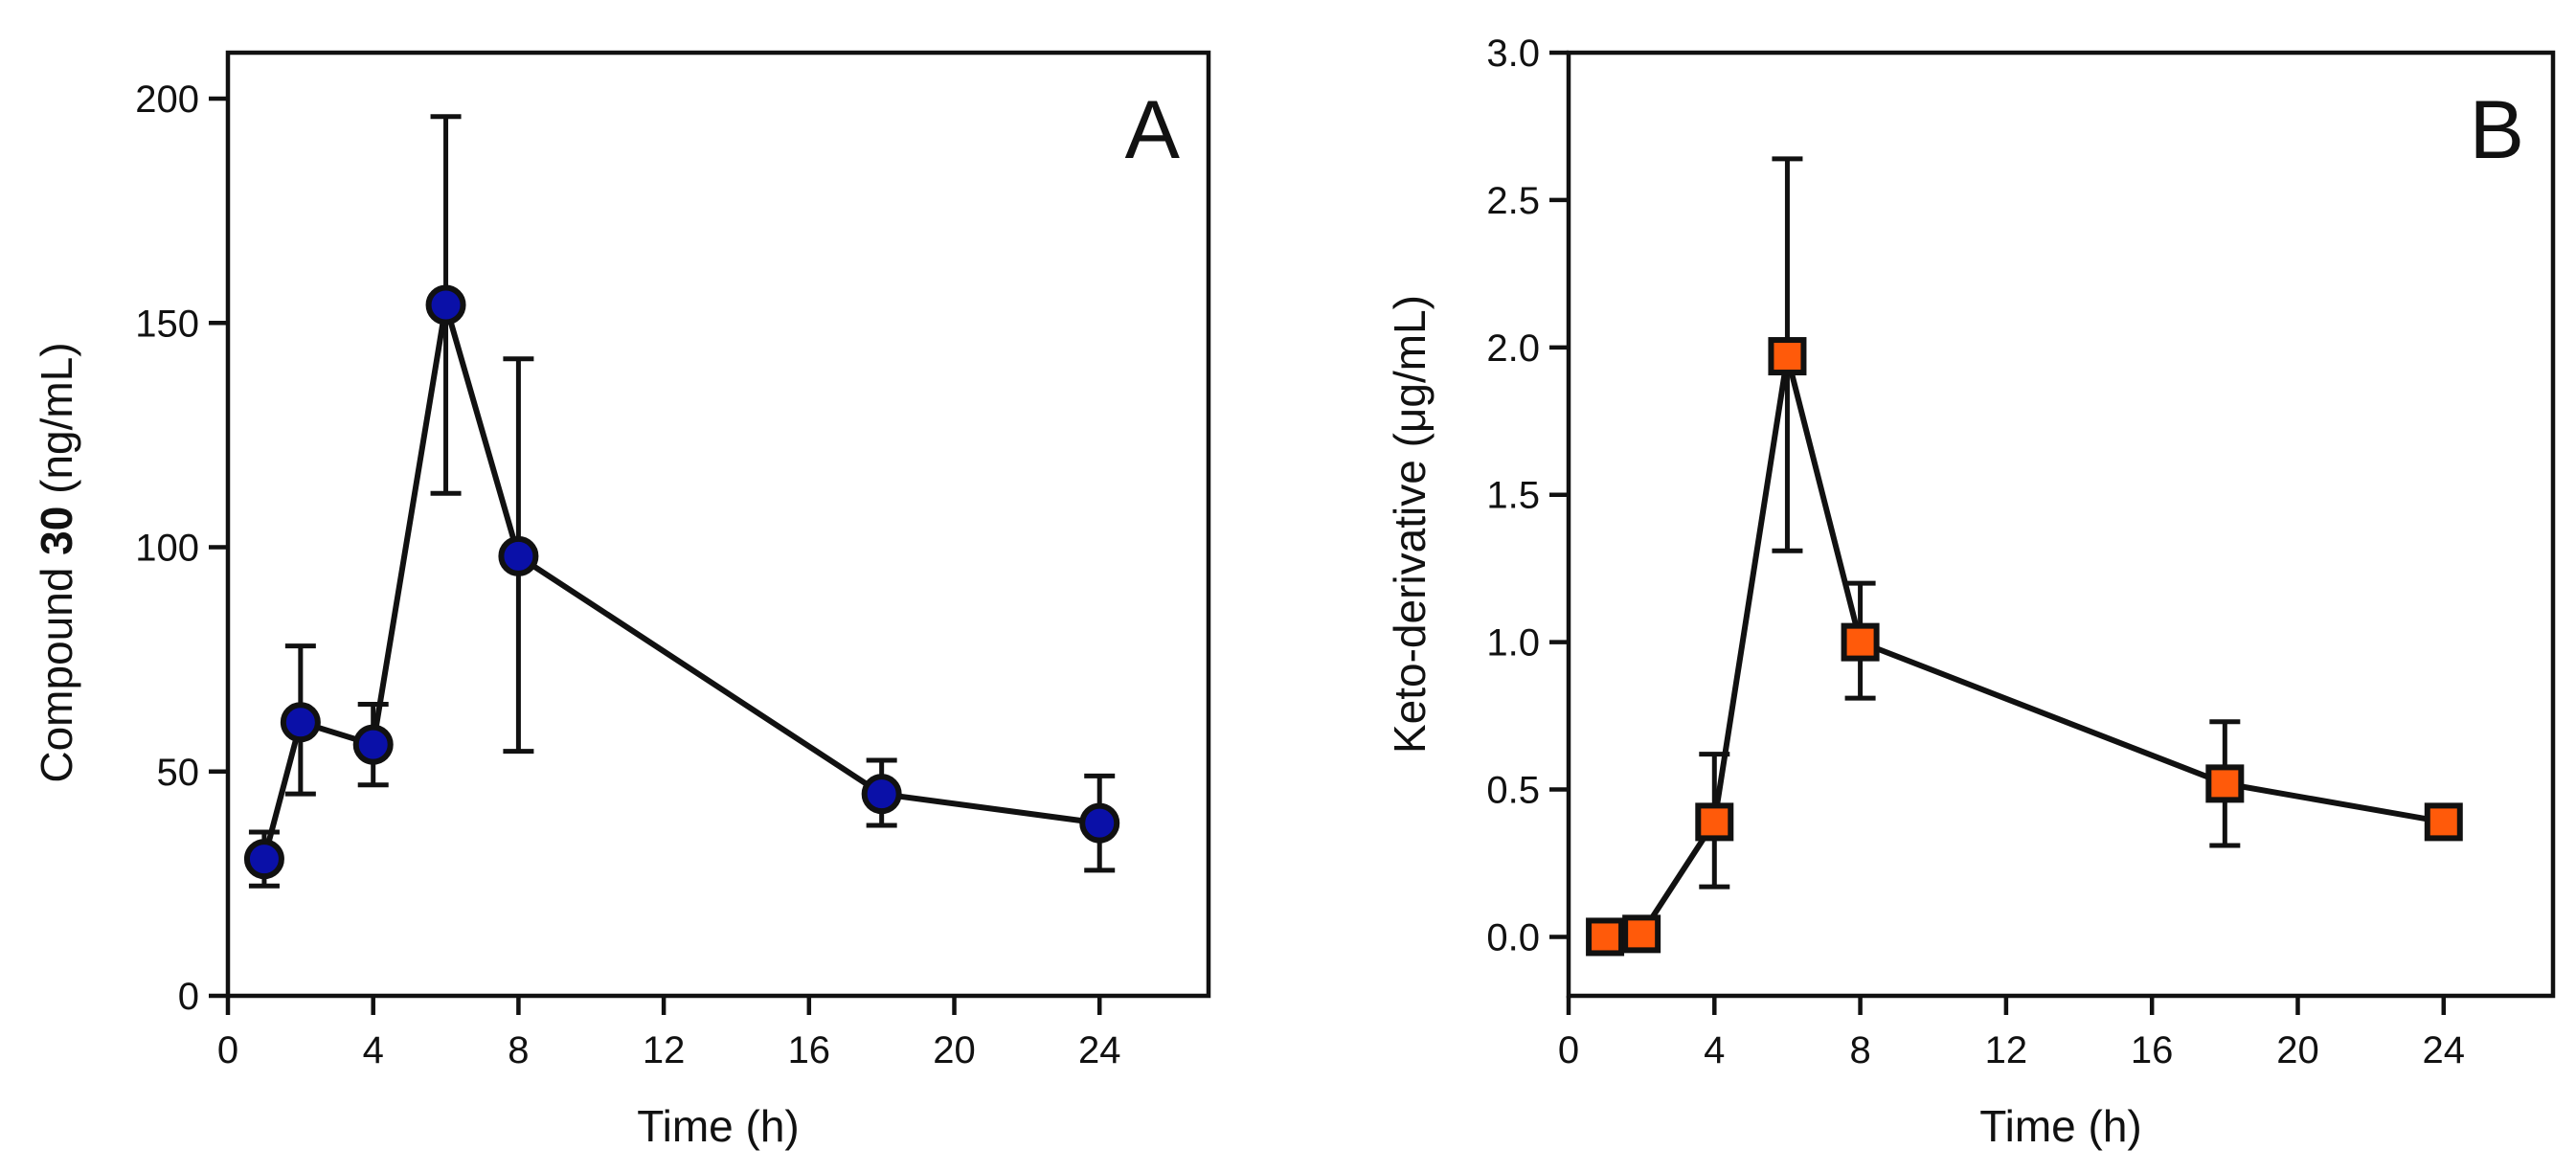  I want to click on y-axis-label: Compound 30 (ng/mL), so click(56, 562).